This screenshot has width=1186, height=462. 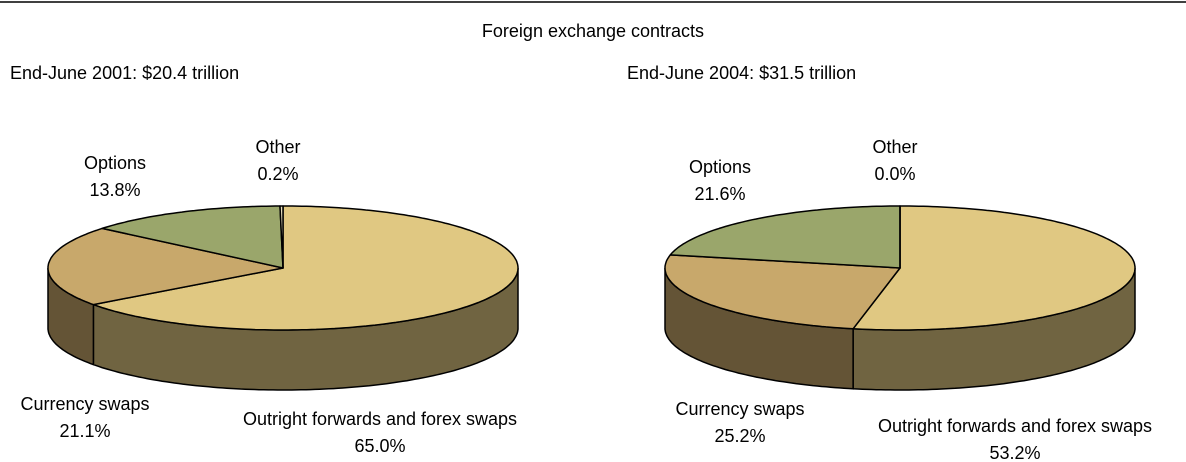 I want to click on slice-value: 0.2%, so click(x=277, y=174).